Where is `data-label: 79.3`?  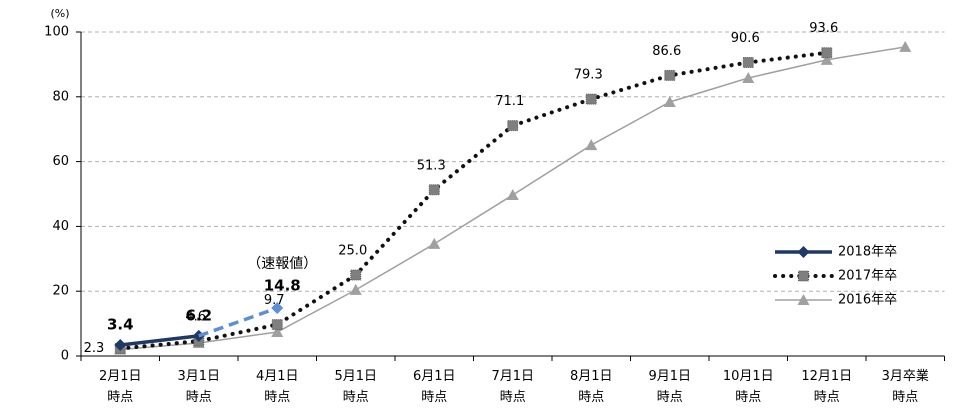
data-label: 79.3 is located at coordinates (588, 75).